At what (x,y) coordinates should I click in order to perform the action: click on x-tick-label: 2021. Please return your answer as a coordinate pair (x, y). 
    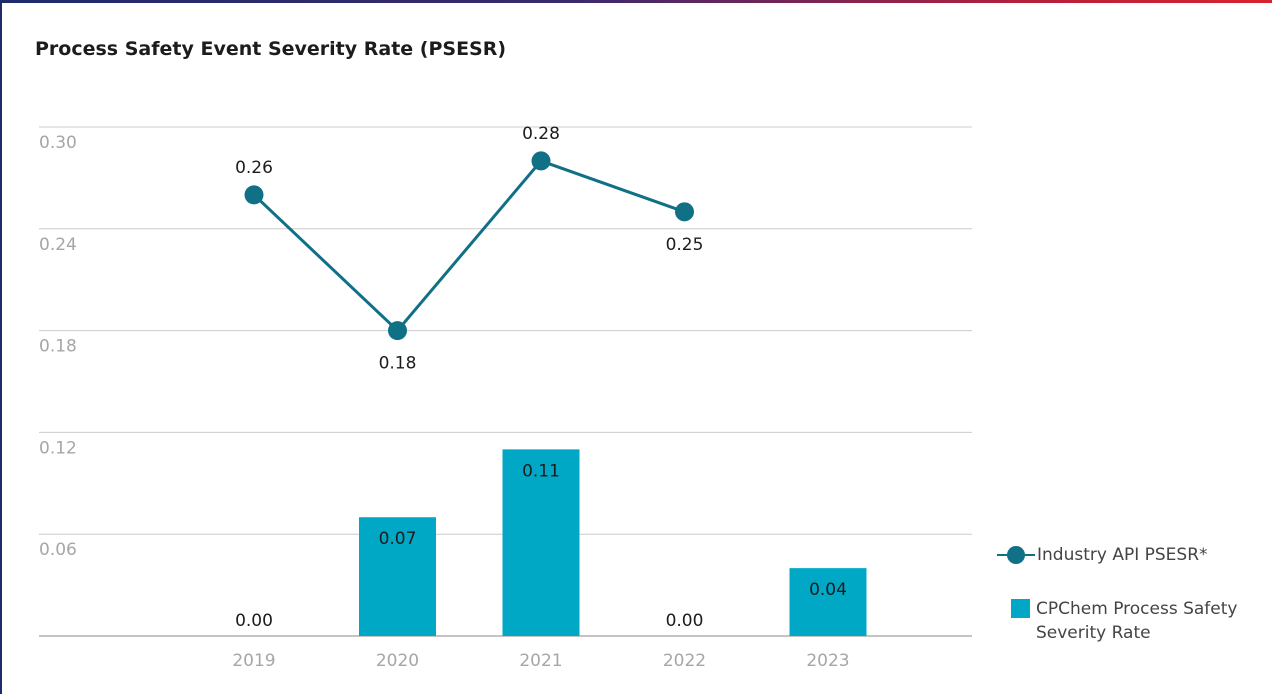
    Looking at the image, I should click on (540, 661).